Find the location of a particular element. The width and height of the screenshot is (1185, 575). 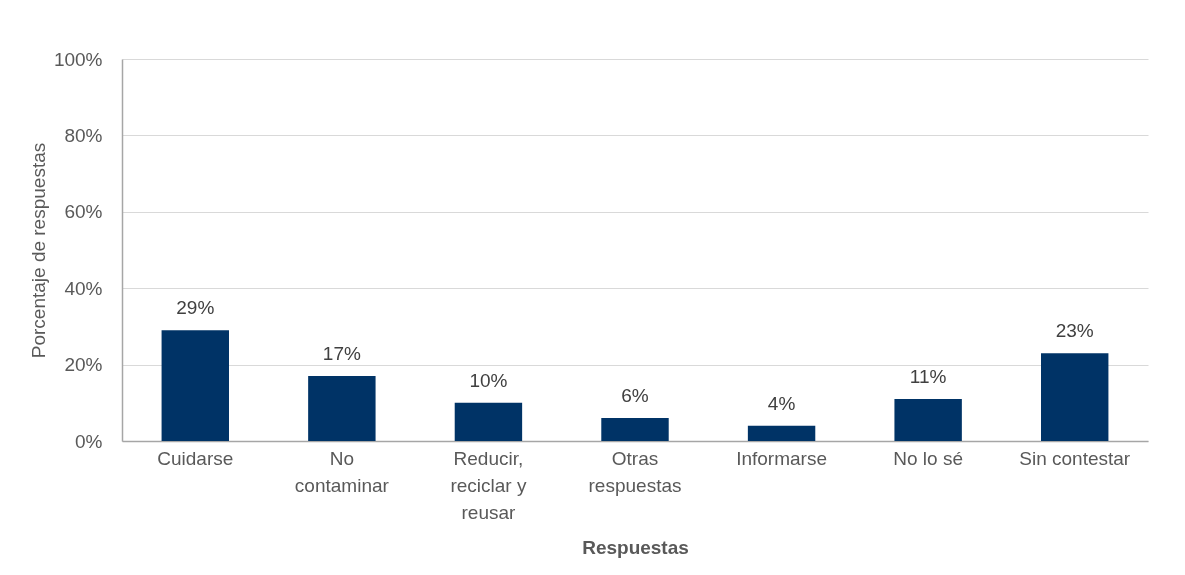

x-axis-title: Respuestas is located at coordinates (635, 547).